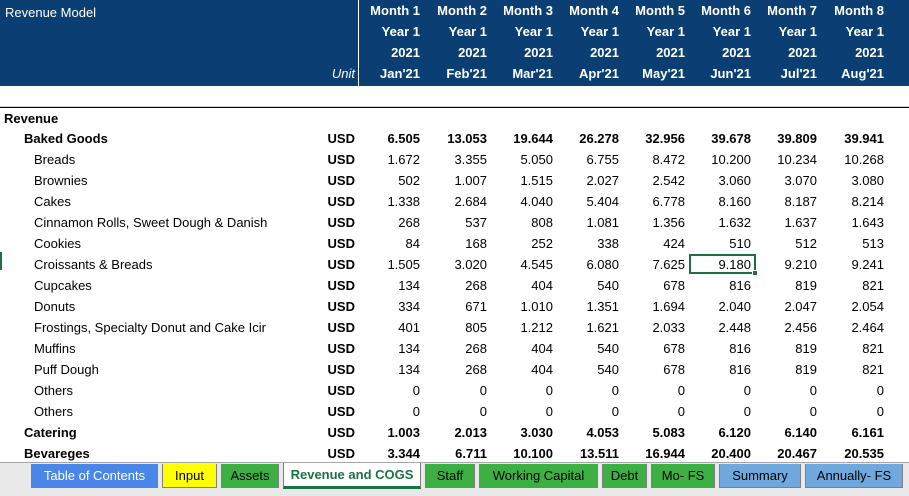 This screenshot has height=496, width=909. What do you see at coordinates (470, 432) in the screenshot?
I see `value-cell: 2.013` at bounding box center [470, 432].